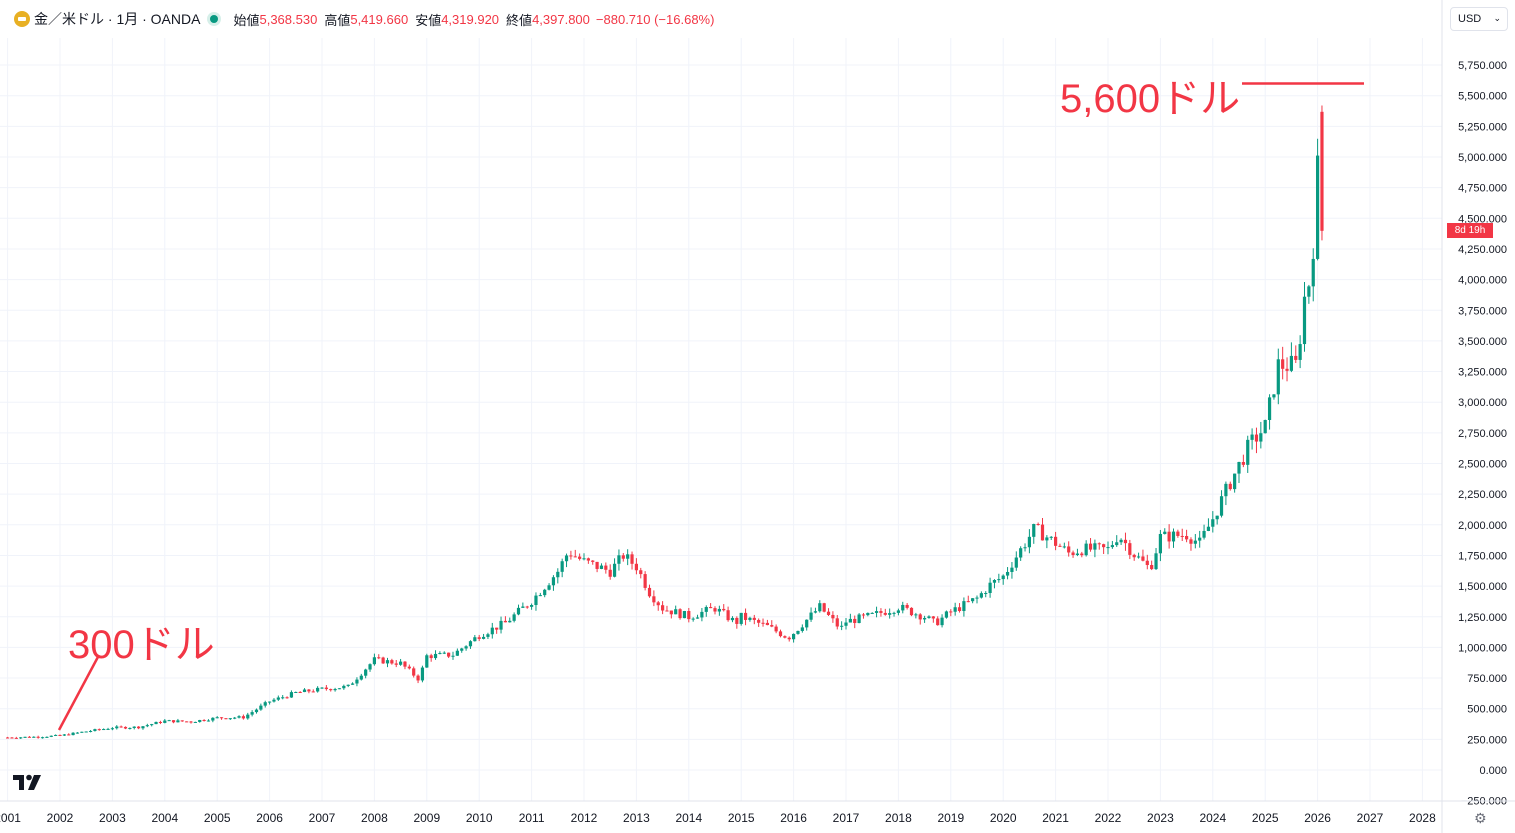  I want to click on currency-selector: USD ⌄, so click(1479, 19).